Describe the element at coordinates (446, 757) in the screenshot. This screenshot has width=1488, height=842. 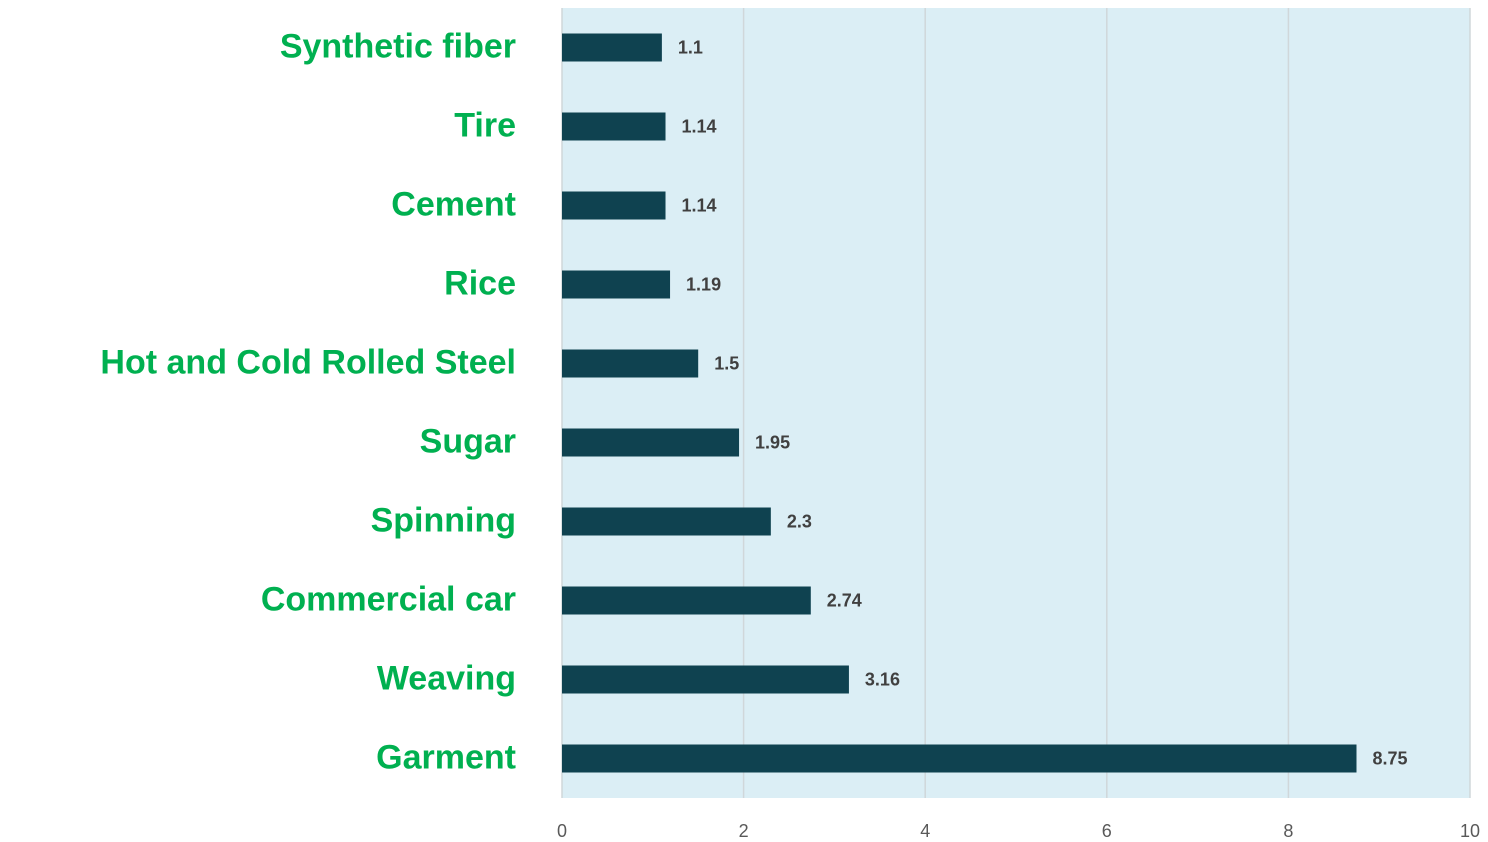
I see `y-tick-label: Garment` at that location.